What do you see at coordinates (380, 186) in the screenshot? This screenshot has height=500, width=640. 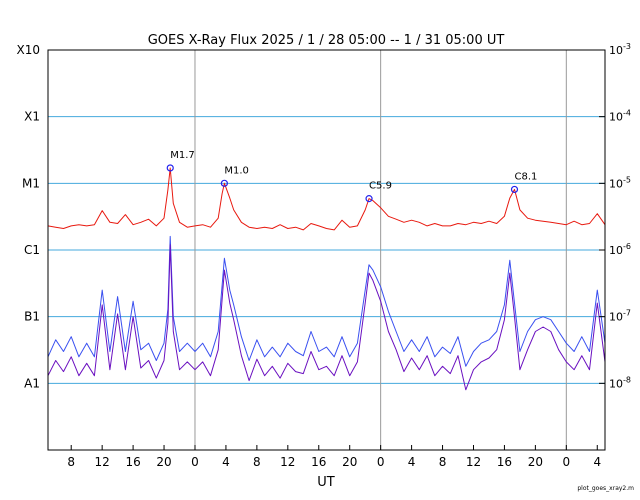 I see `flare-label: C5.9` at bounding box center [380, 186].